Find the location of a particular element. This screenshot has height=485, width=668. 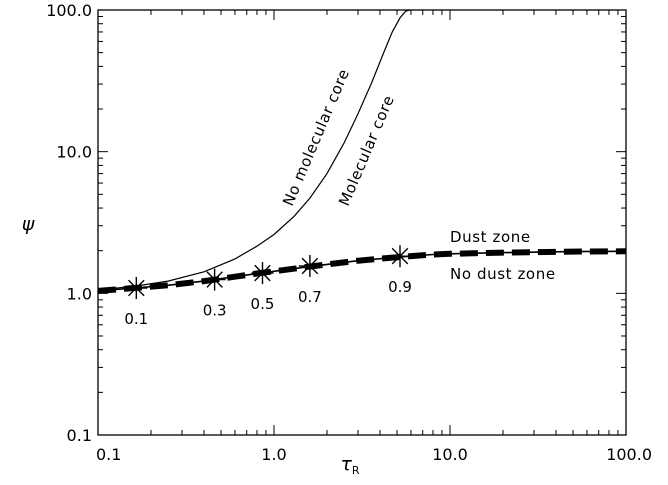

annotation-molecular-core: Molecular core is located at coordinates (366, 150).